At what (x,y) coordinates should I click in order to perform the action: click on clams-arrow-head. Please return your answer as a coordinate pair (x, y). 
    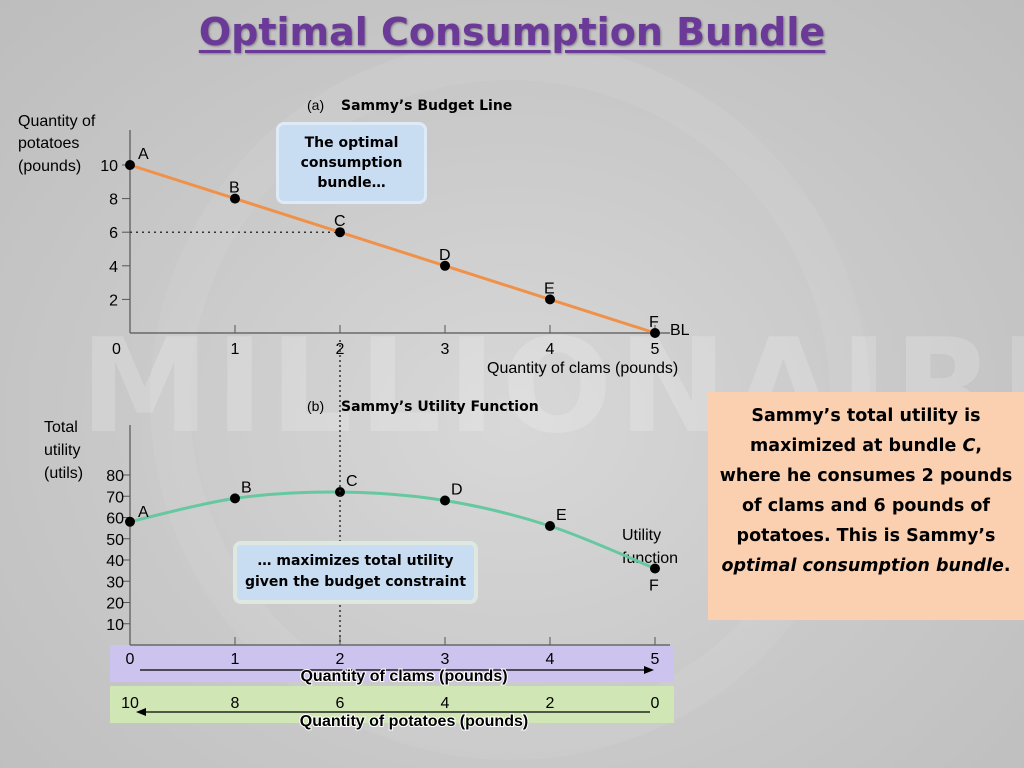
    Looking at the image, I should click on (649, 670).